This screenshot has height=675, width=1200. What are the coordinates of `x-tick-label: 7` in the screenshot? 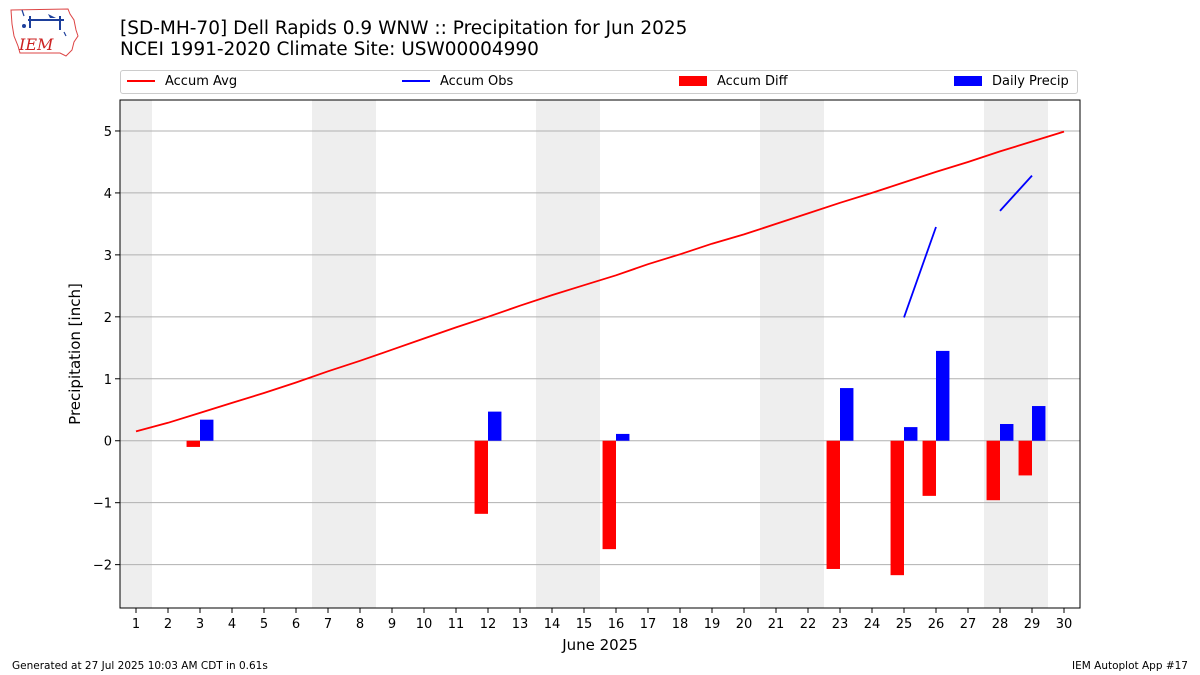 It's located at (328, 624).